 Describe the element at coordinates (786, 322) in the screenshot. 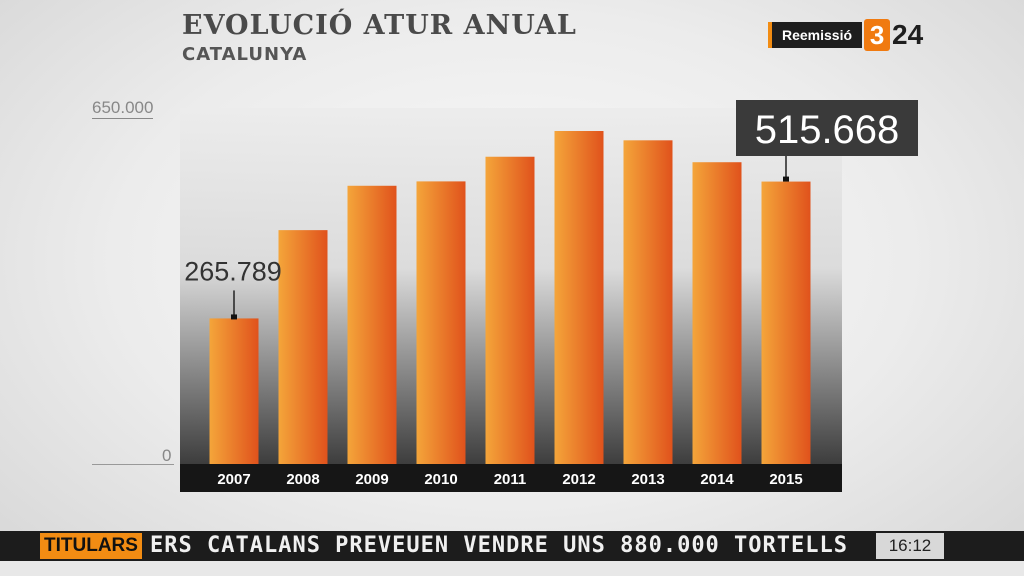

I see `bar-2015` at that location.